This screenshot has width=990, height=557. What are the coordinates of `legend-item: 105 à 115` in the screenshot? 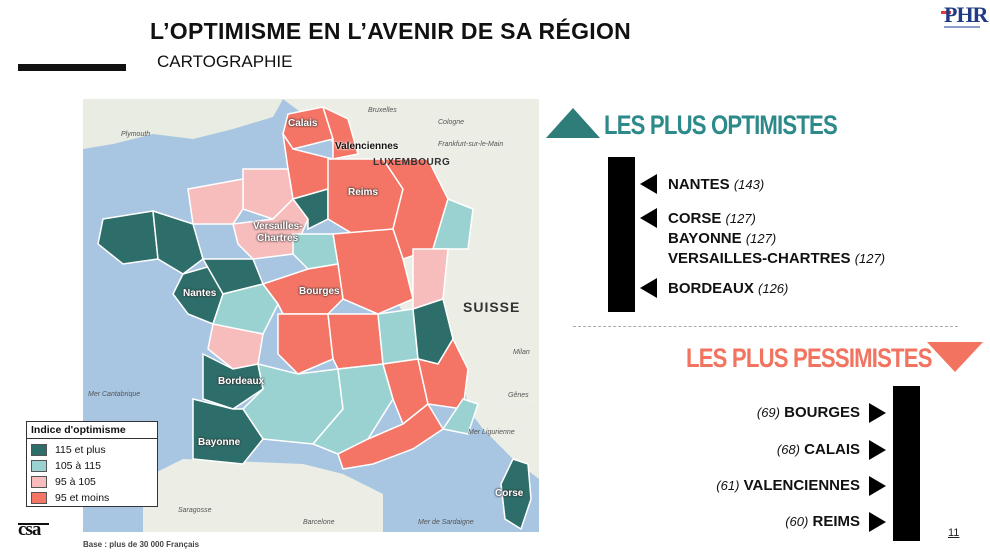 It's located at (92, 466).